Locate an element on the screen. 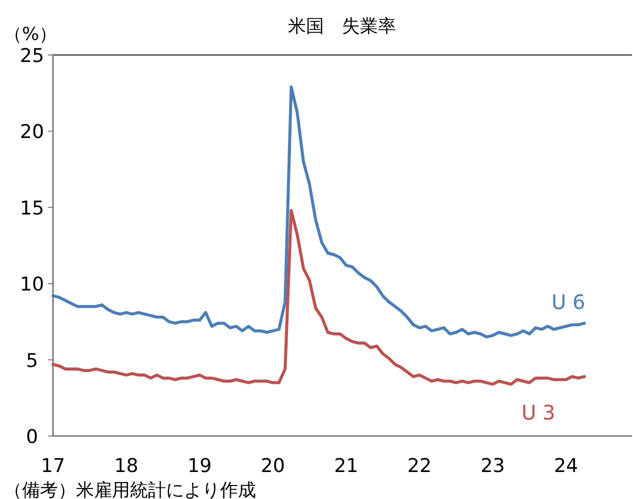  series-label: U 3 is located at coordinates (538, 412).